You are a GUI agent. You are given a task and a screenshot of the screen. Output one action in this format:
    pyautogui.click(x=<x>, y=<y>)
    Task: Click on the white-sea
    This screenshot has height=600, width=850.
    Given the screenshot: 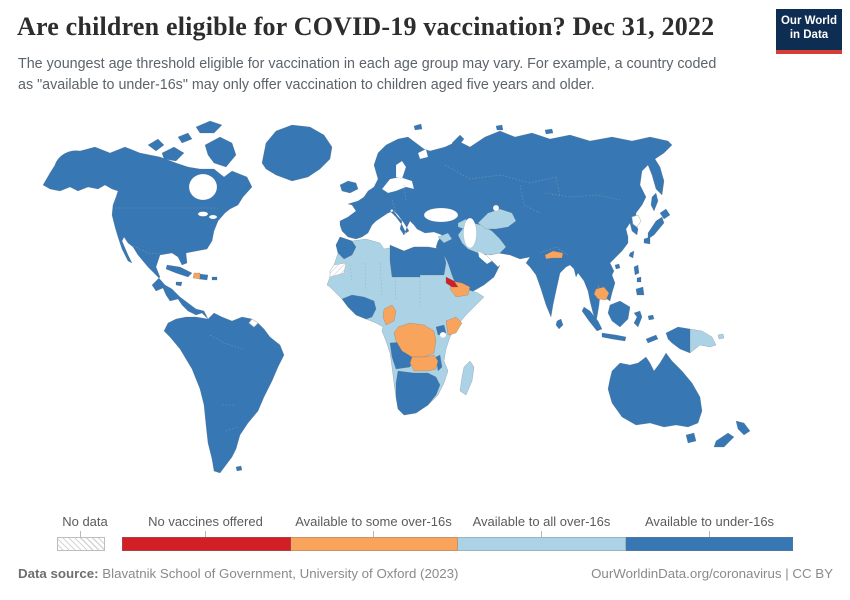 What is the action you would take?
    pyautogui.click(x=423, y=154)
    